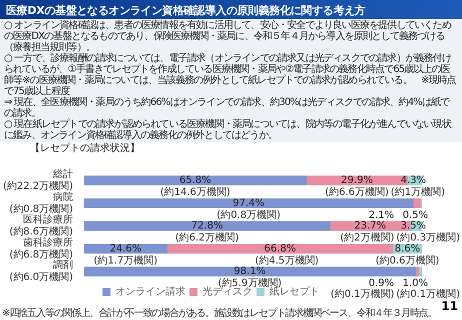 The width and height of the screenshot is (462, 320). I want to click on text: ○ 現在紙レセプトでの請求が認められている医療機関・薬局については、院内等の電子化が進んでいない現状に鑑み、オンライン資格確認導入の義務化の例外としてはどうか。, so click(228, 130).